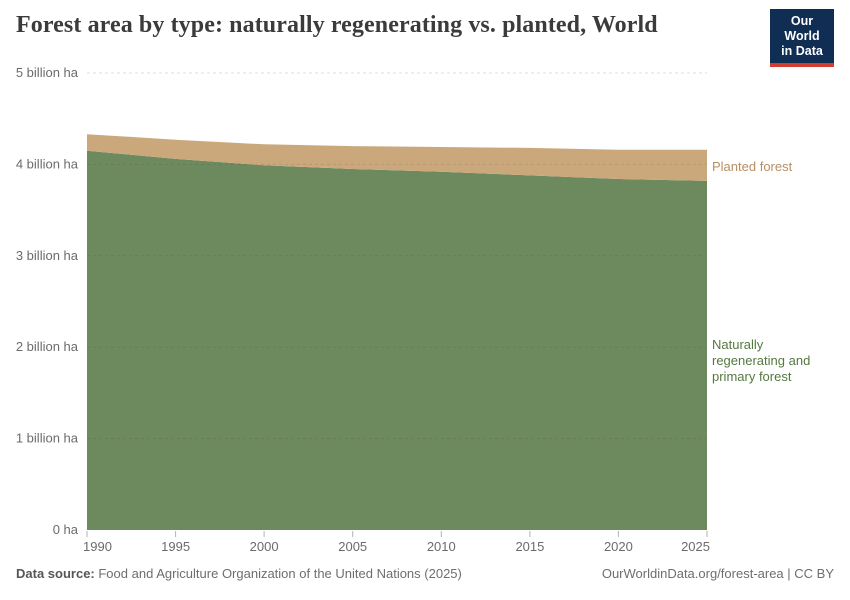  What do you see at coordinates (47, 346) in the screenshot?
I see `y-tick-label: 2 billion ha` at bounding box center [47, 346].